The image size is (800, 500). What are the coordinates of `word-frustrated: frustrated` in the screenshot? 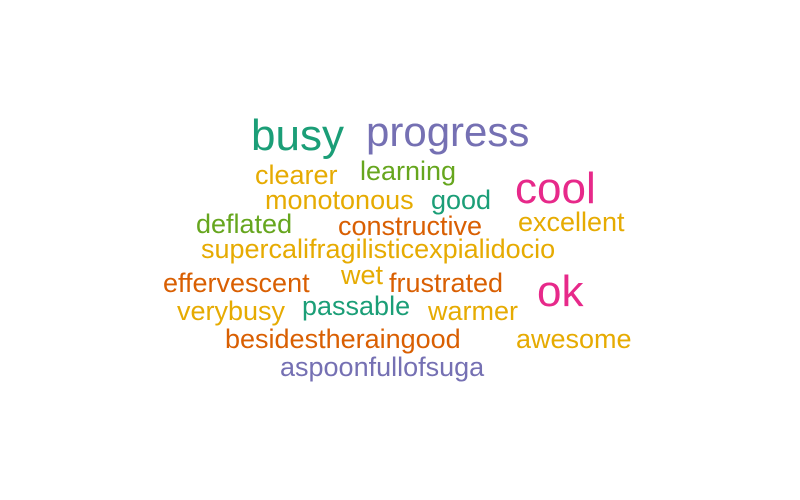 It's located at (446, 283).